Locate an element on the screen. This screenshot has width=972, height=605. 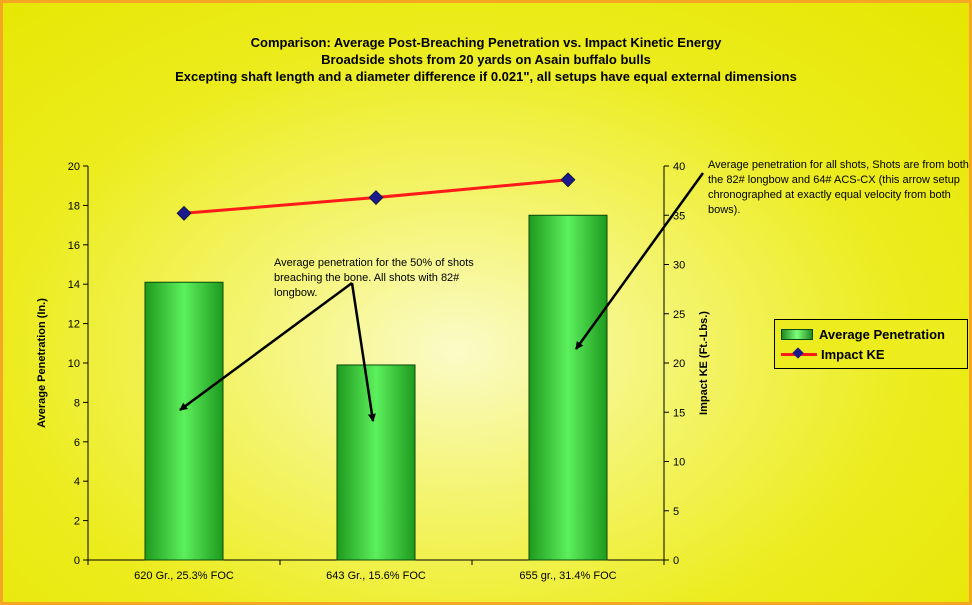
y-tick-label-right: 35 is located at coordinates (679, 216).